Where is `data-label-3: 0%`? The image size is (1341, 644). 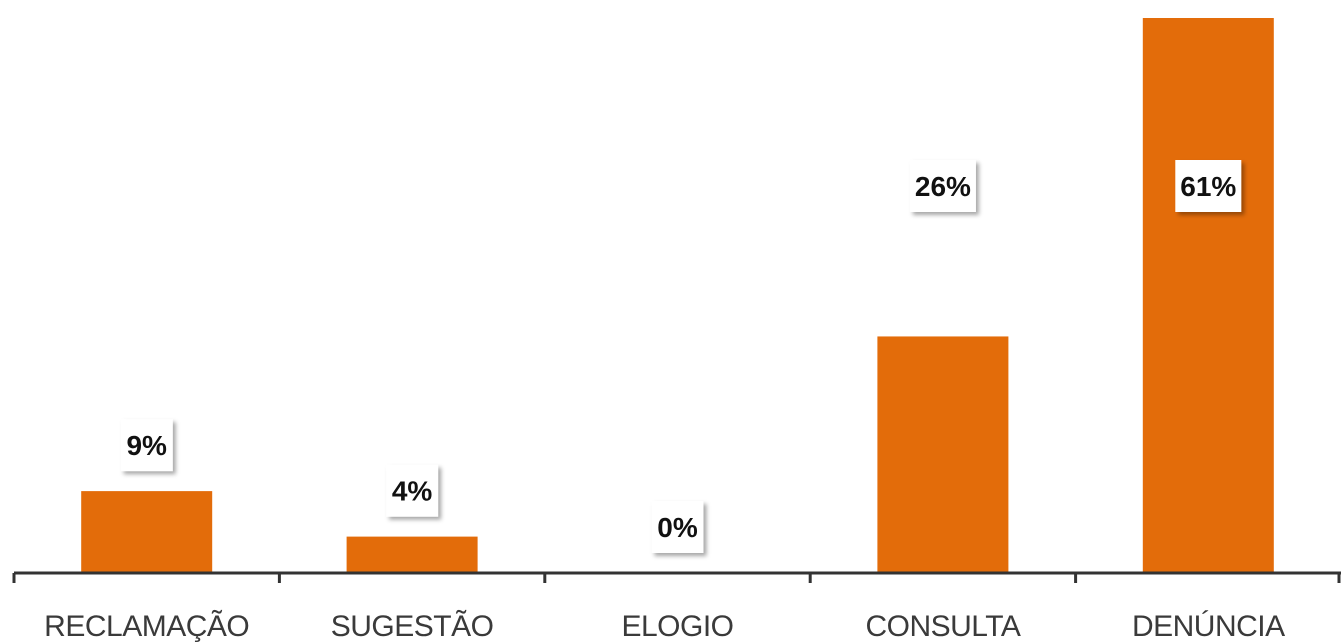
data-label-3: 0% is located at coordinates (677, 527).